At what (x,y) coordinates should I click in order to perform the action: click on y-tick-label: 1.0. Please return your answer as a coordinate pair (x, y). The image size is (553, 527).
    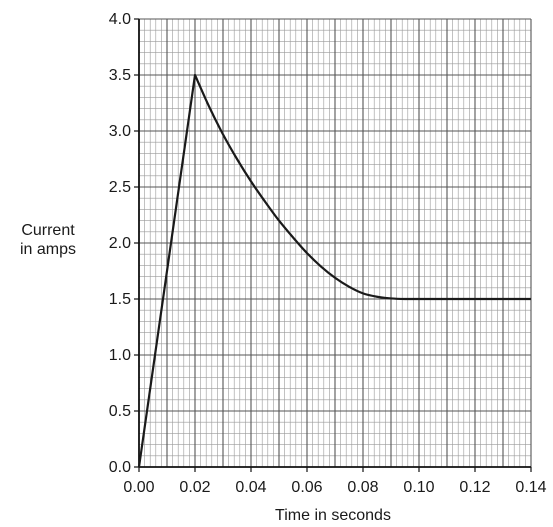
    Looking at the image, I should click on (120, 355).